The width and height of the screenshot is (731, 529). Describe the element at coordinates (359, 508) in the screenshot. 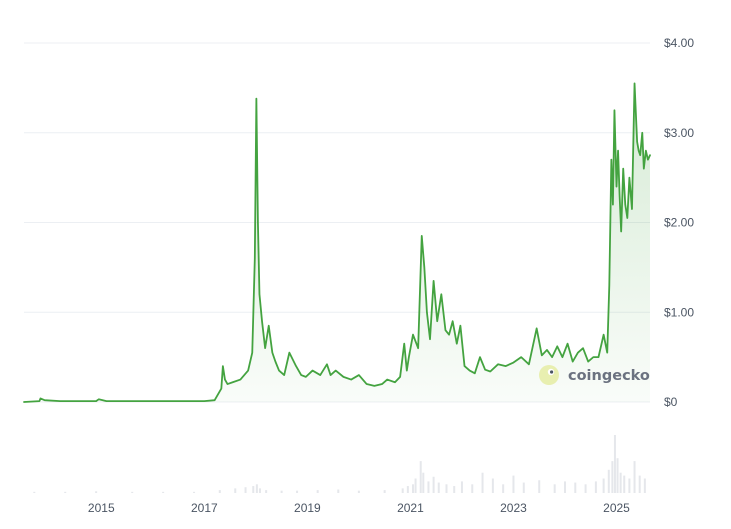

I see `x-axis: 2015 2017 2019 2021 2023 2025` at that location.